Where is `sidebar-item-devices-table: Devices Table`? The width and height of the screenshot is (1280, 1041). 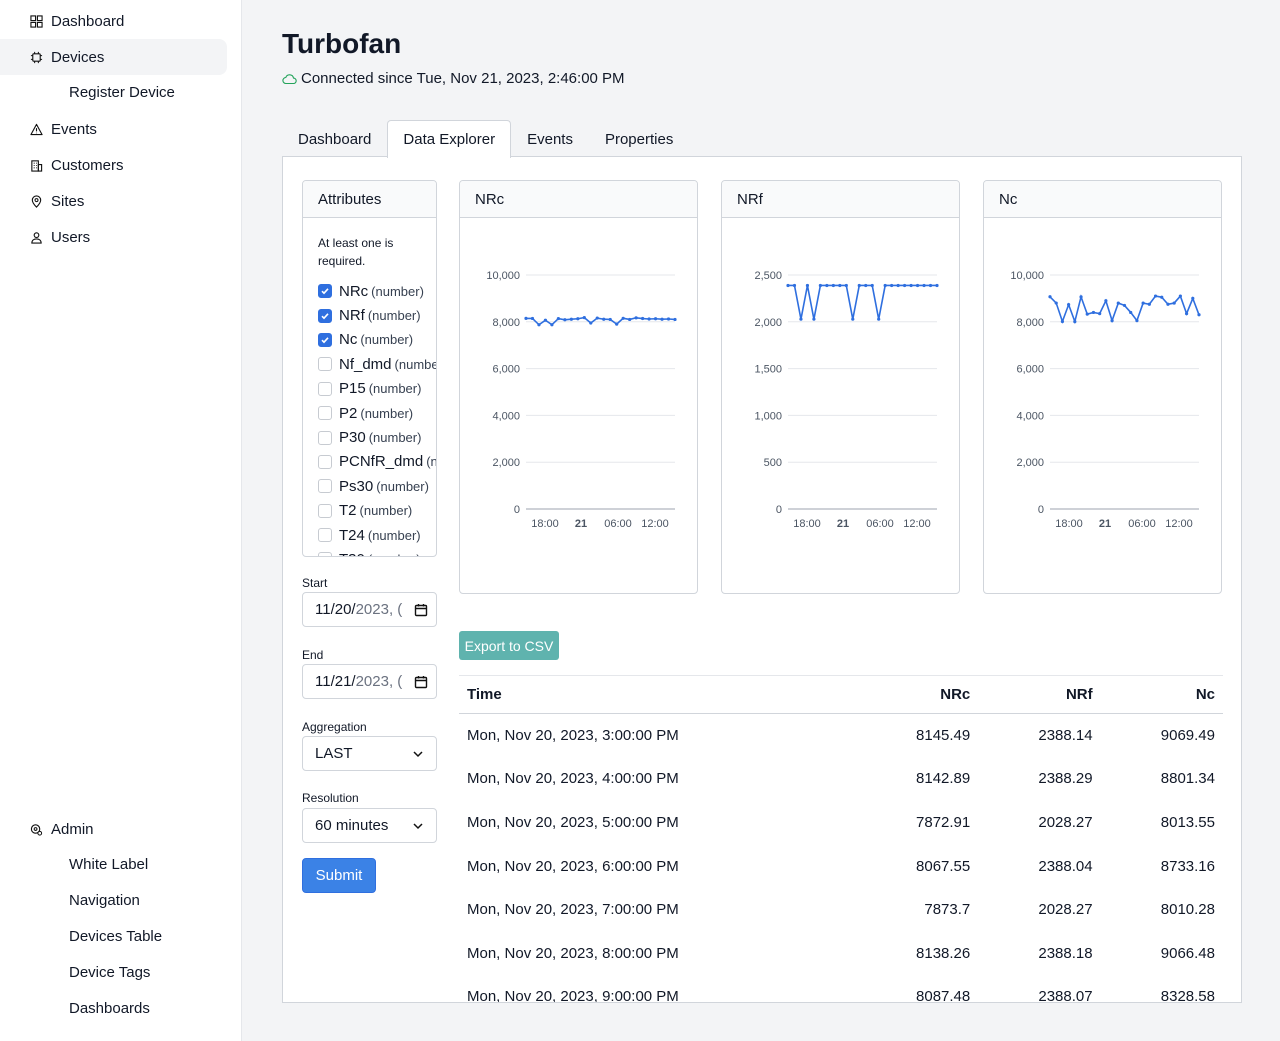
sidebar-item-devices-table: Devices Table is located at coordinates (116, 936).